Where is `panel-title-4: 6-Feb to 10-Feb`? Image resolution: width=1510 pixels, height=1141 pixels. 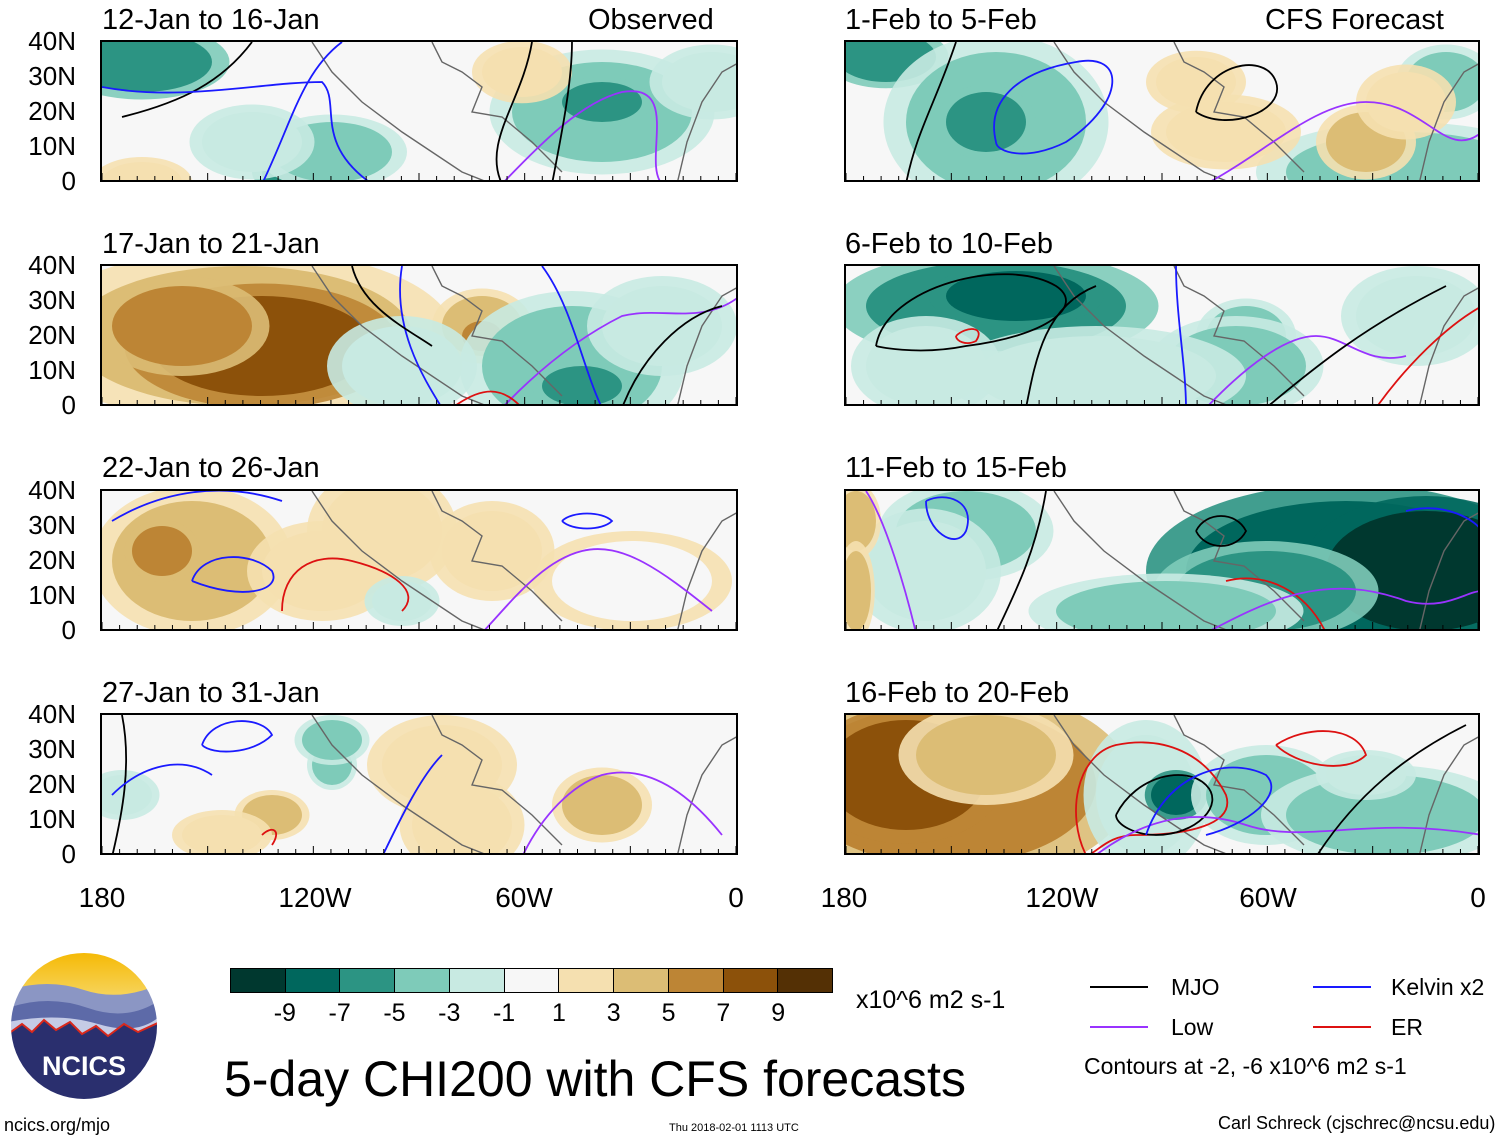 panel-title-4: 6-Feb to 10-Feb is located at coordinates (949, 244).